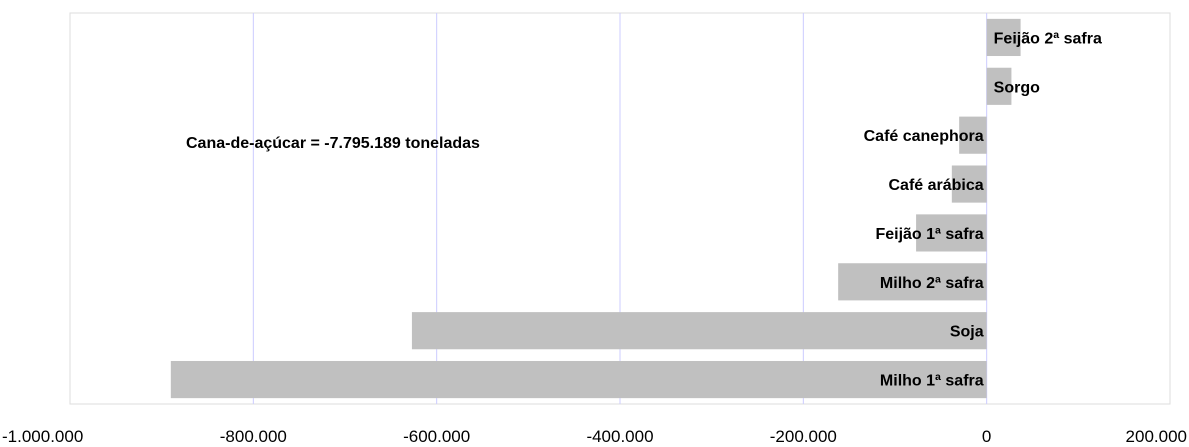 The width and height of the screenshot is (1189, 447). What do you see at coordinates (1048, 38) in the screenshot?
I see `bar-label: Feijão 2ª safra` at bounding box center [1048, 38].